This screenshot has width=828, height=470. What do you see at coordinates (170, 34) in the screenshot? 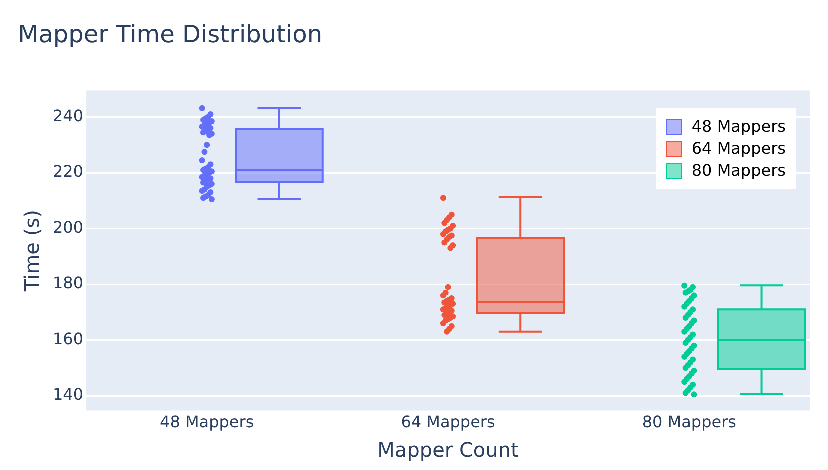
I see `chart-title: Mapper Time Distribution` at bounding box center [170, 34].